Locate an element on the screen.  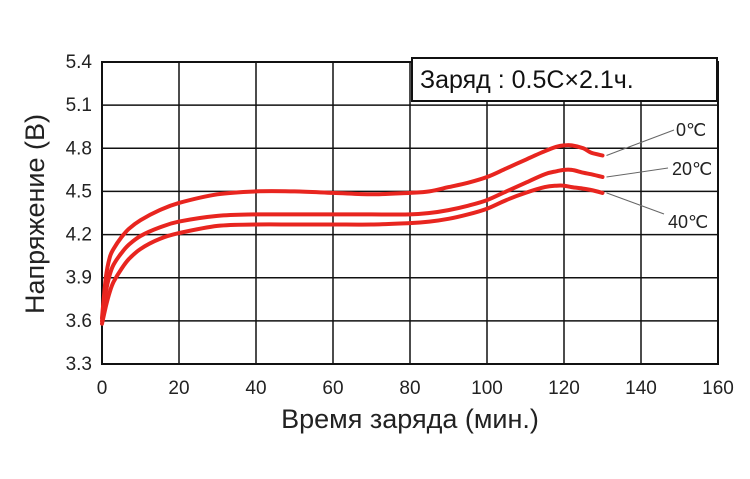
x-tick-label: 0 is located at coordinates (102, 388).